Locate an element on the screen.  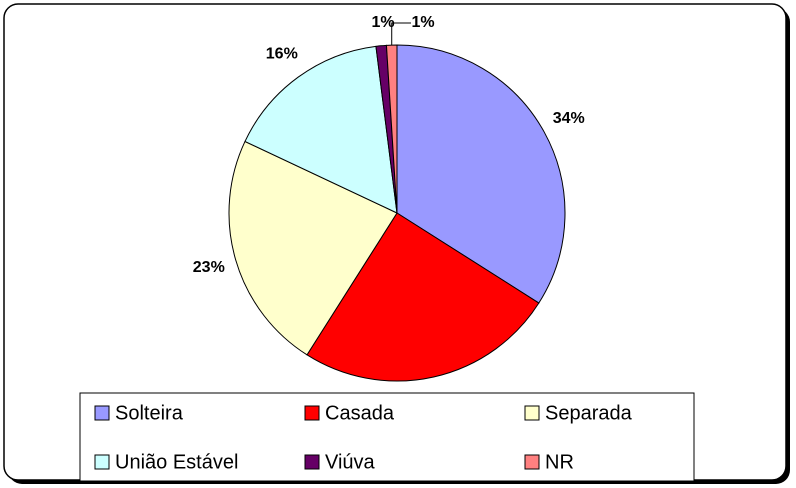
leader-line is located at coordinates (401, 34).